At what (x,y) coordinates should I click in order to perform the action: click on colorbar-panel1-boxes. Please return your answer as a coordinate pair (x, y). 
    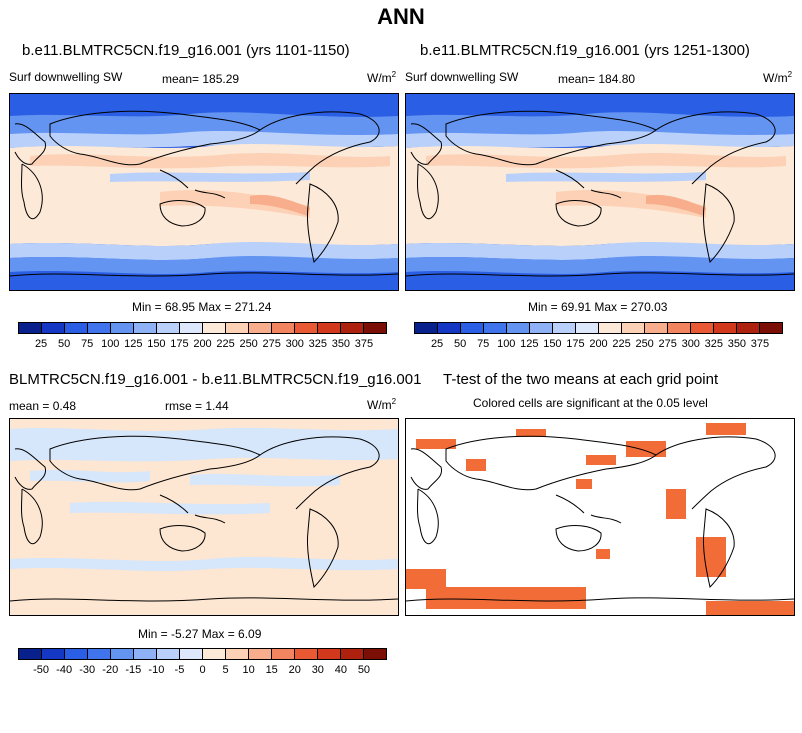
    Looking at the image, I should click on (202, 328).